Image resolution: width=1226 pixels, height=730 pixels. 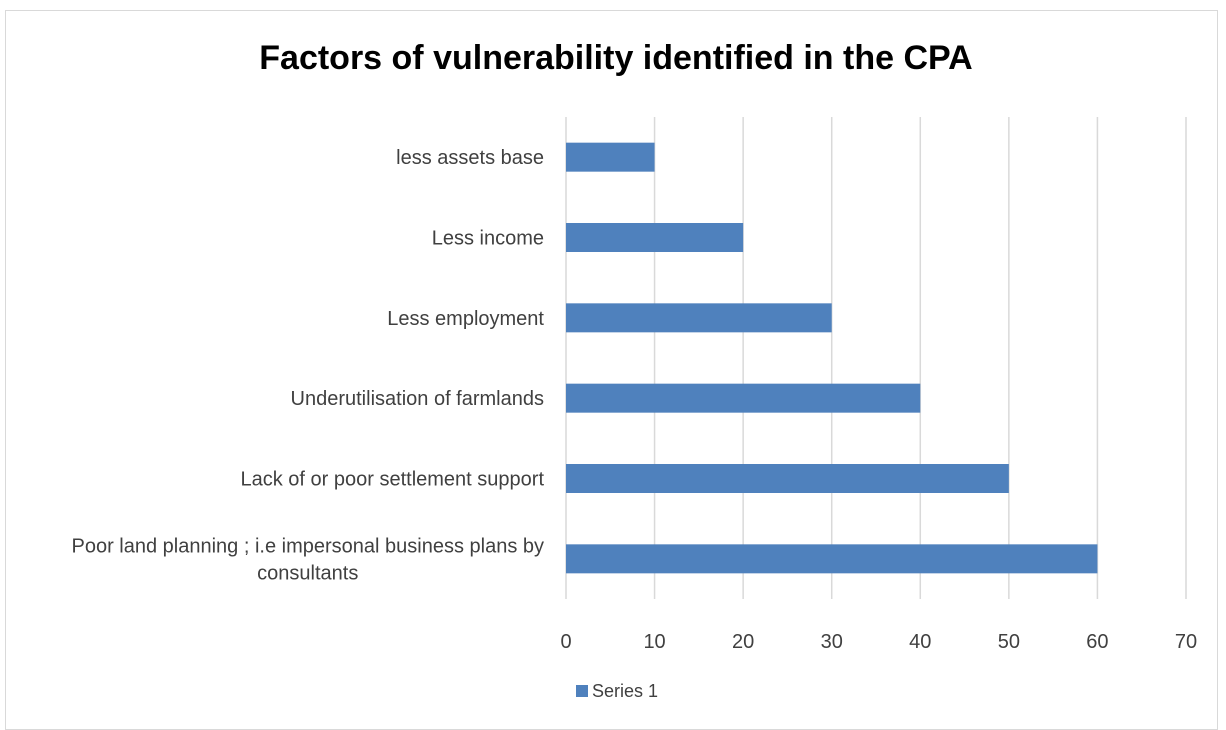 I want to click on category-label-line: Less income, so click(x=488, y=239).